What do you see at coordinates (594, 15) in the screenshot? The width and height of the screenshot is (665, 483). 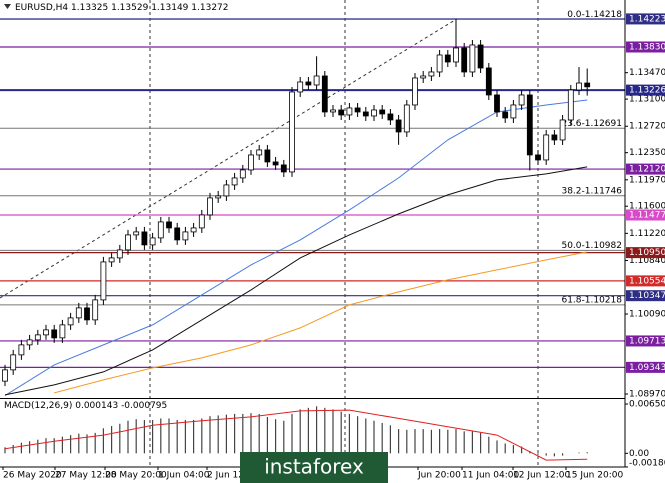 I see `fib-label: 0.0-1.14218` at bounding box center [594, 15].